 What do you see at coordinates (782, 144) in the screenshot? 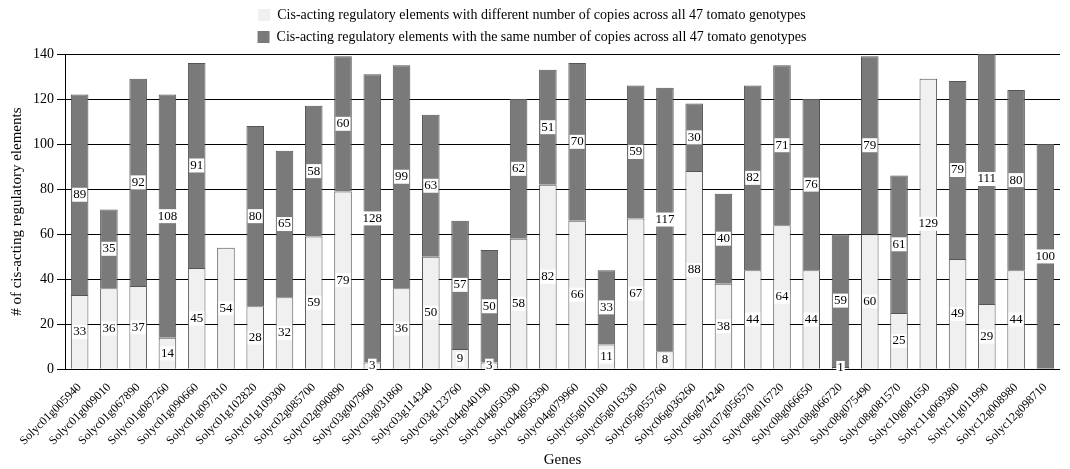
I see `data-label: 71` at bounding box center [782, 144].